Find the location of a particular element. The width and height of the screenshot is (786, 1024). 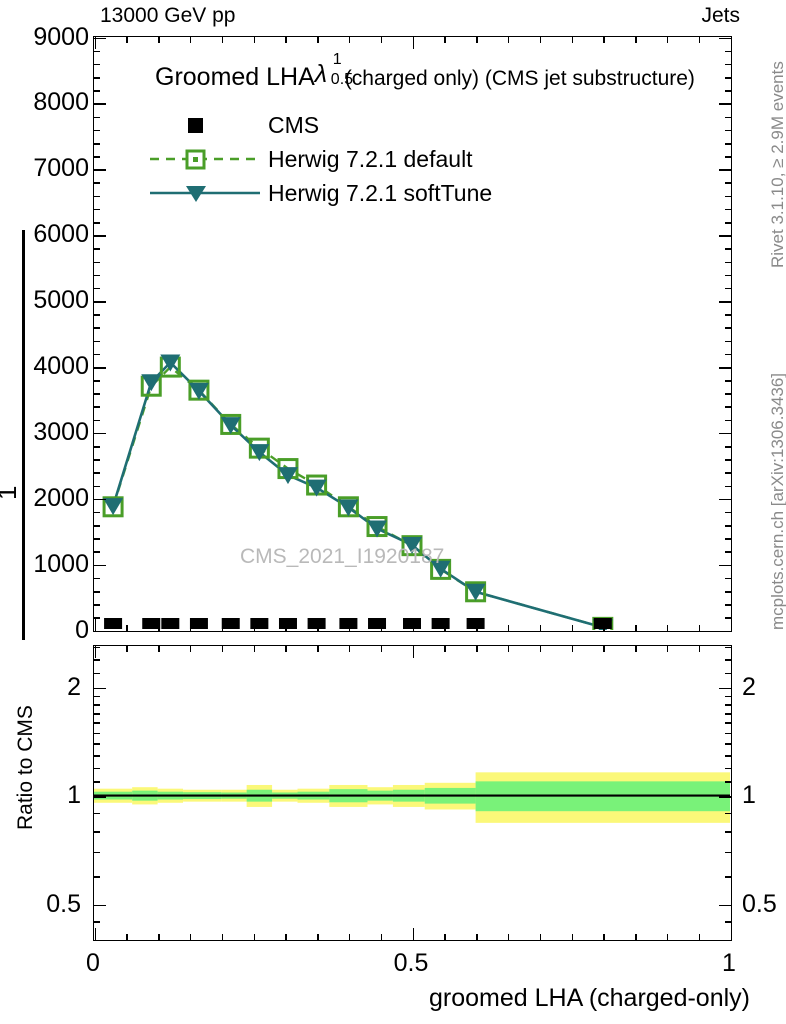

main-y-tick-label: 1000 is located at coordinates (61, 563).